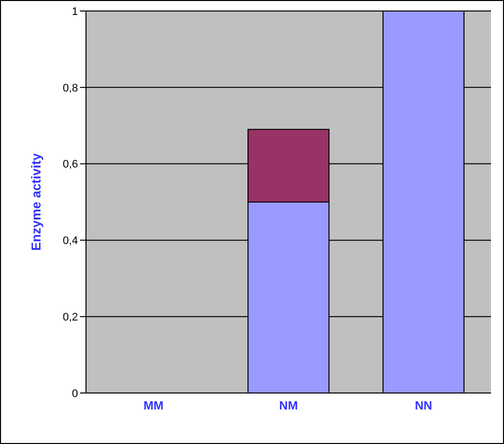 This screenshot has width=504, height=444. I want to click on y-tick-label: 0,4, so click(70, 241).